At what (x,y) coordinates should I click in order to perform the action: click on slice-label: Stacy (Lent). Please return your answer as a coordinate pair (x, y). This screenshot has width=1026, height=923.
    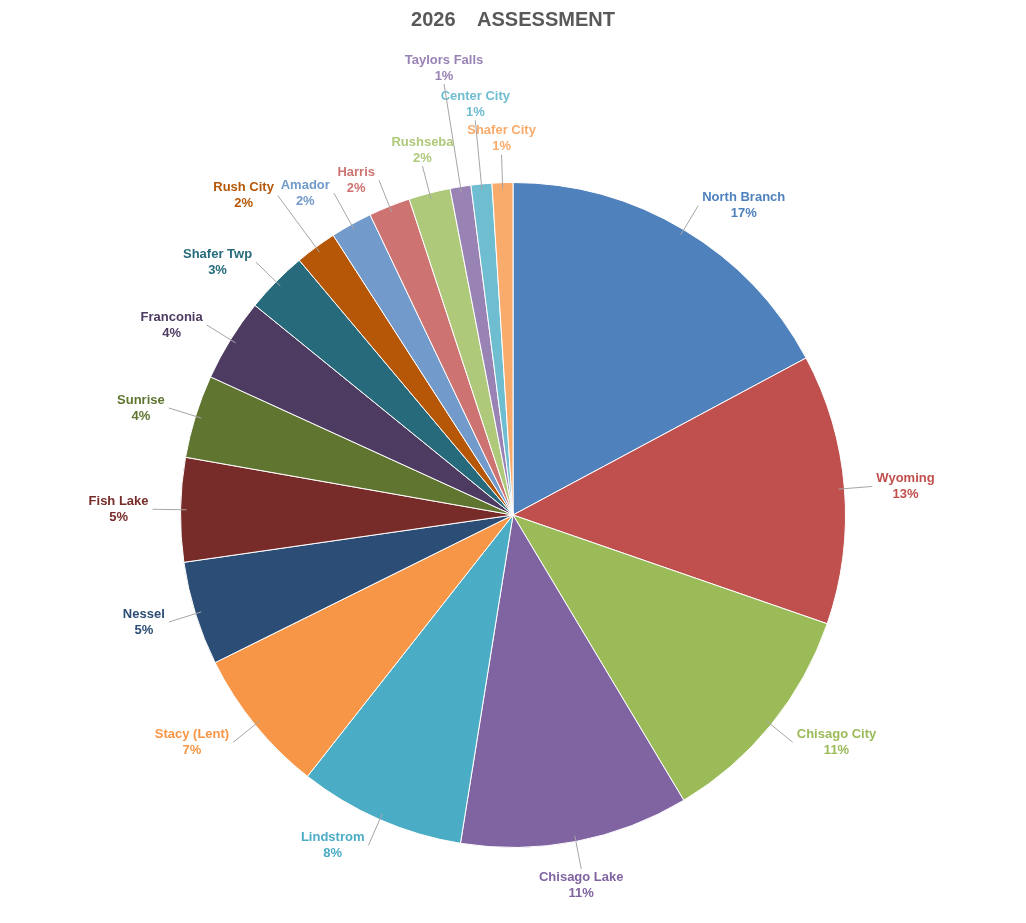
    Looking at the image, I should click on (192, 733).